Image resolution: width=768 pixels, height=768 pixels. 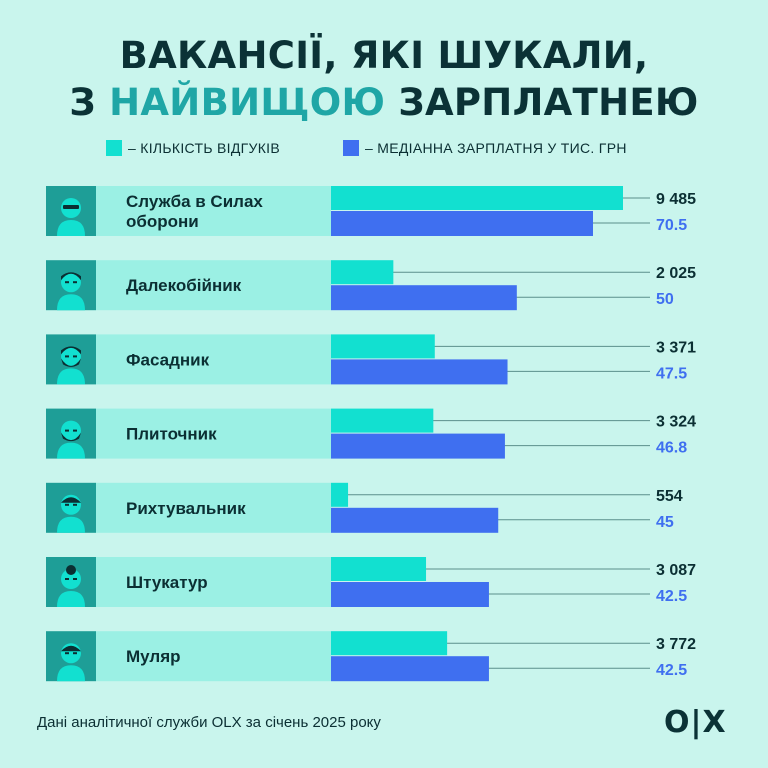 I want to click on salary-value-label: 46.8, so click(x=671, y=448).